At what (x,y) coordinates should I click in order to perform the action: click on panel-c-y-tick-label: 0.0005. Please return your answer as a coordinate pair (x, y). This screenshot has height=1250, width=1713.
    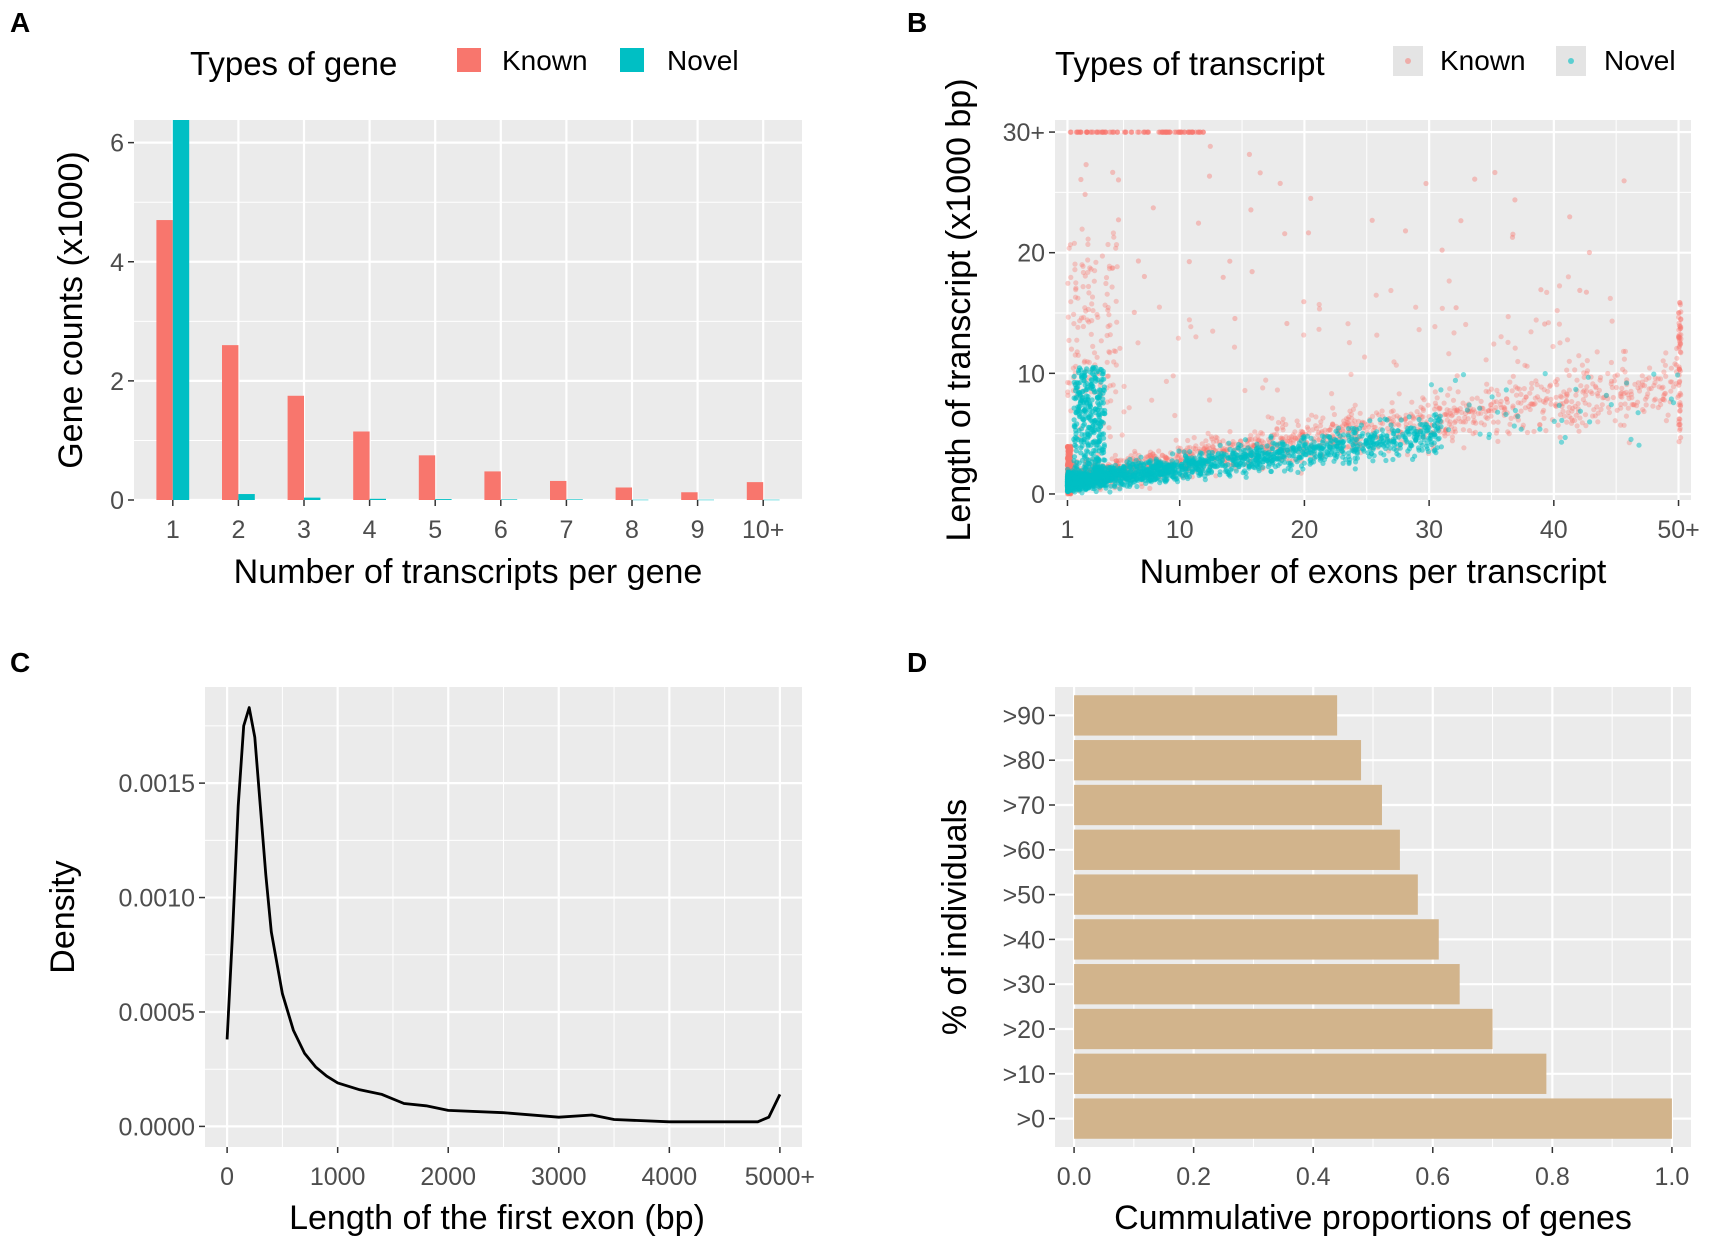
    Looking at the image, I should click on (157, 1013).